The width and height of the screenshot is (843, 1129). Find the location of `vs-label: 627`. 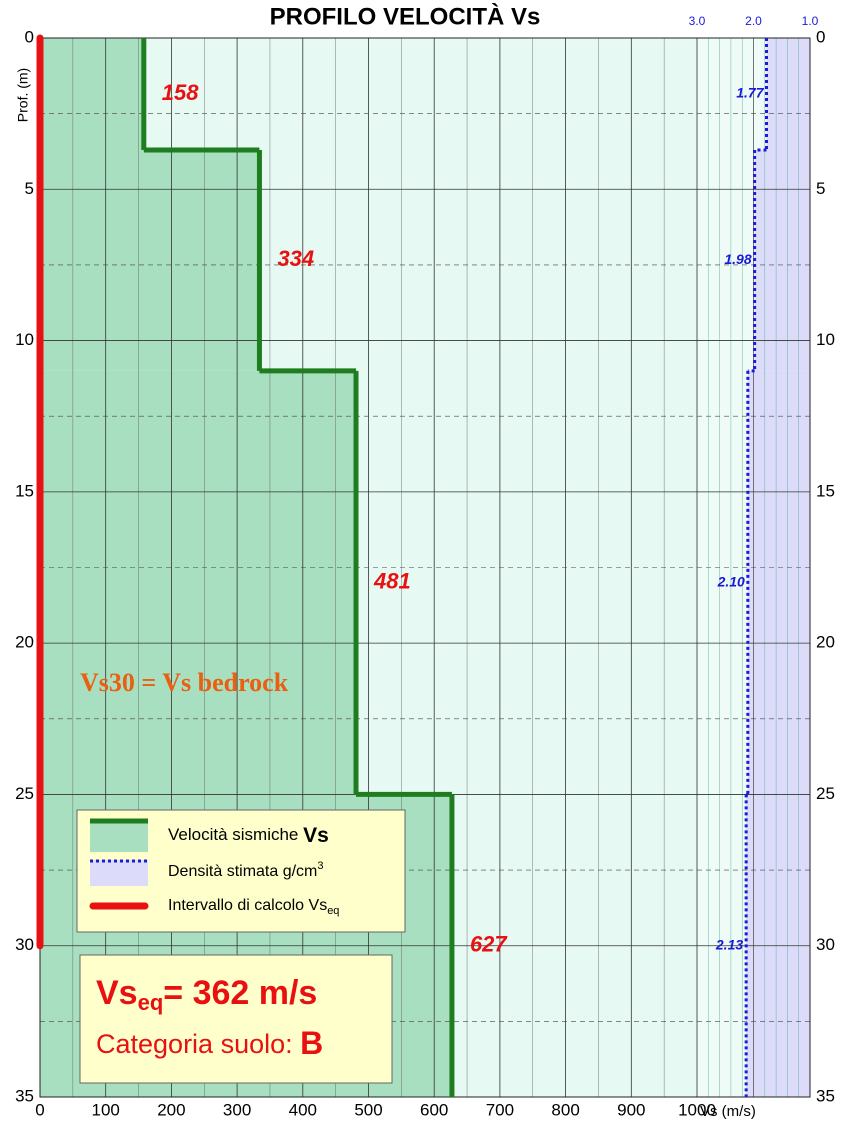

vs-label: 627 is located at coordinates (489, 944).